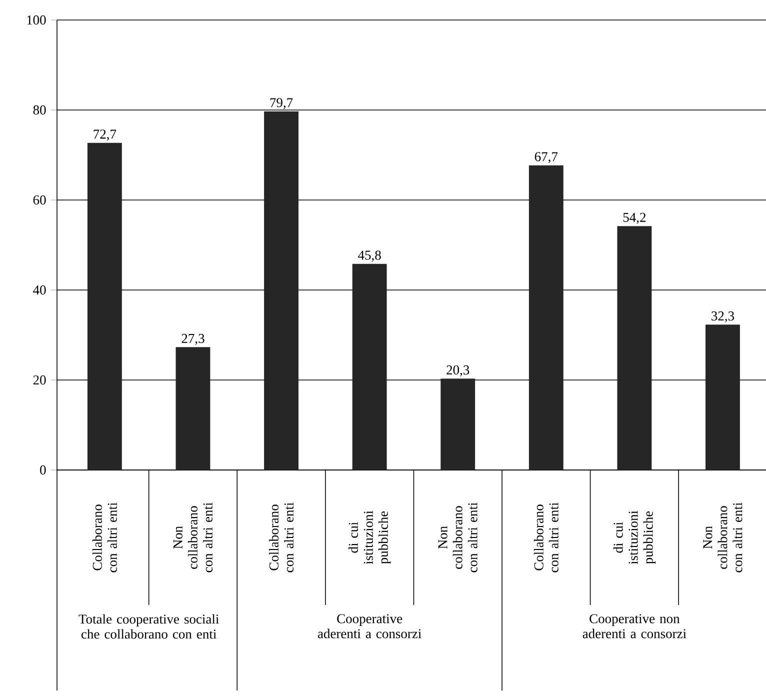 The height and width of the screenshot is (699, 766). Describe the element at coordinates (369, 256) in the screenshot. I see `data-label: 45,8` at that location.